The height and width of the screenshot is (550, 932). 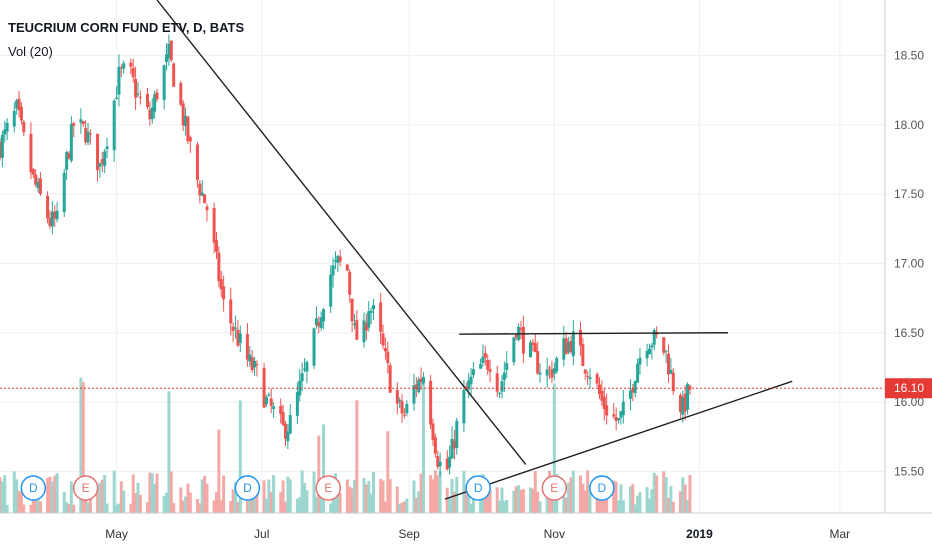 What do you see at coordinates (909, 125) in the screenshot?
I see `y-tick-label: 18.00` at bounding box center [909, 125].